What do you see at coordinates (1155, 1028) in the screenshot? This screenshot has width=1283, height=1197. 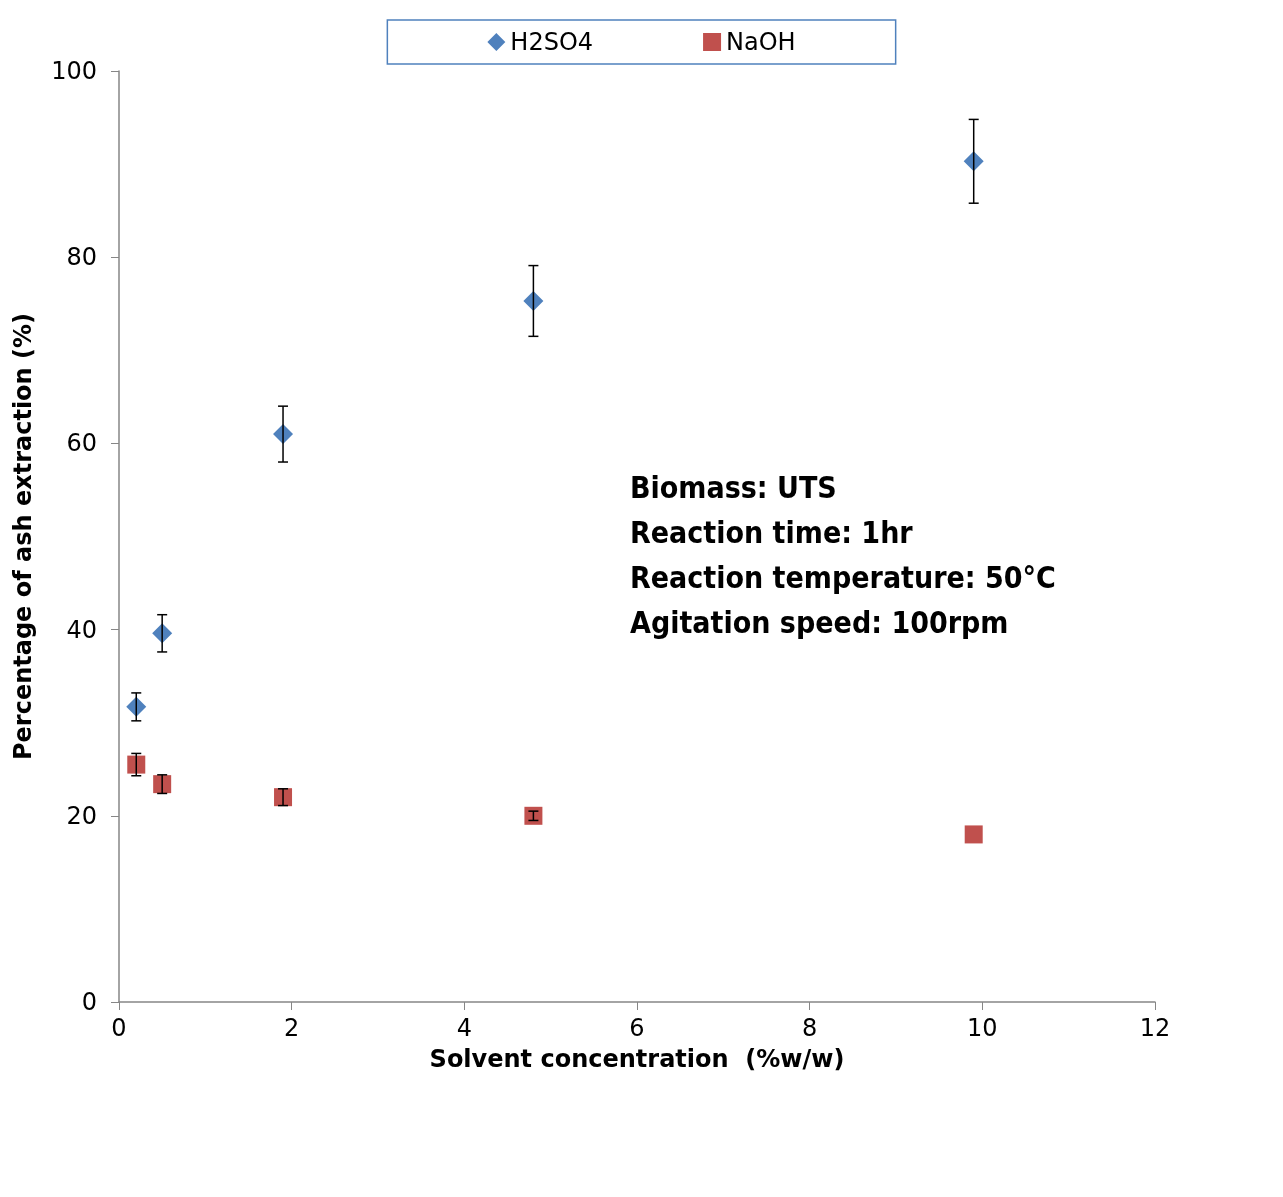 I see `x-tick-label: 12` at bounding box center [1155, 1028].